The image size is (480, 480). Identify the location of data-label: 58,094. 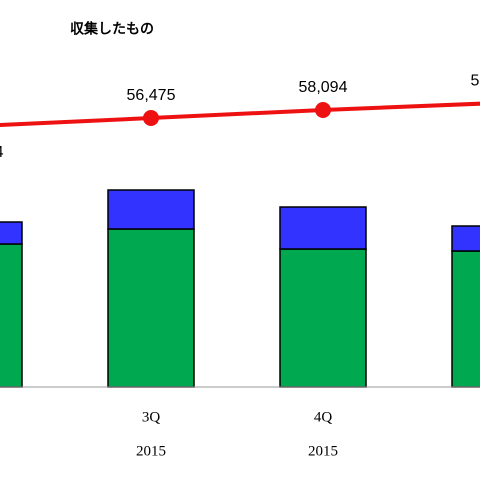
(323, 87).